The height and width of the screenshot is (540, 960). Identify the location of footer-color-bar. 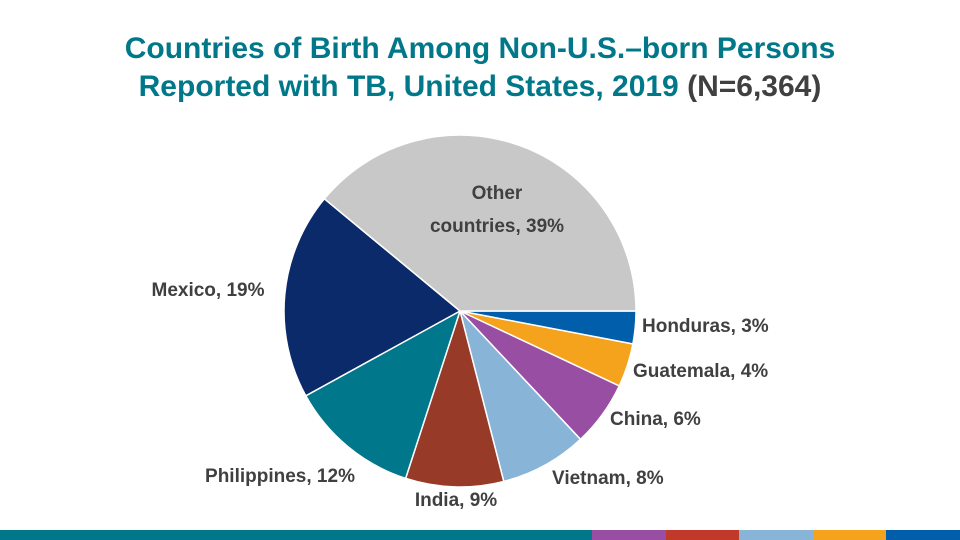
(480, 535).